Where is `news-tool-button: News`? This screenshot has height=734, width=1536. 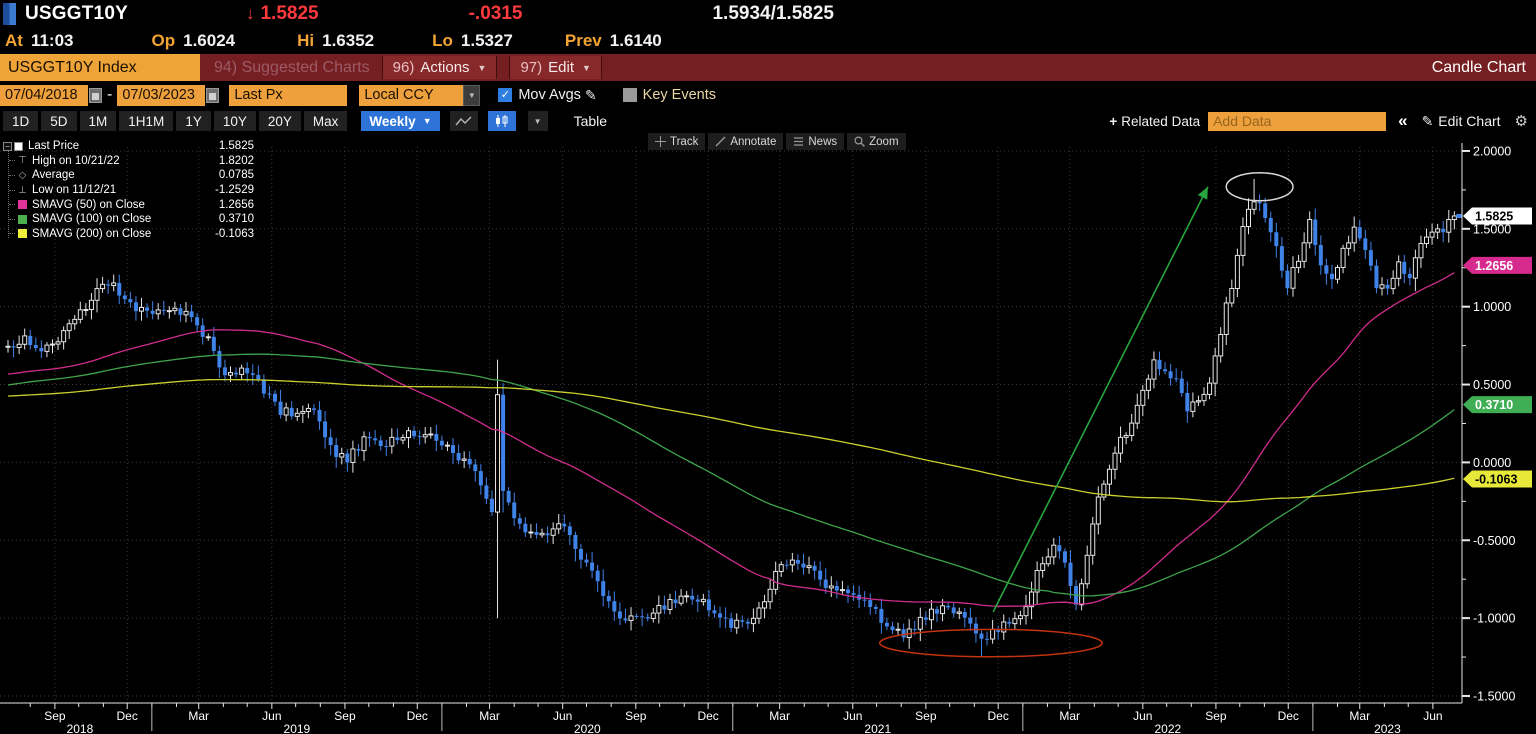
news-tool-button: News is located at coordinates (815, 141).